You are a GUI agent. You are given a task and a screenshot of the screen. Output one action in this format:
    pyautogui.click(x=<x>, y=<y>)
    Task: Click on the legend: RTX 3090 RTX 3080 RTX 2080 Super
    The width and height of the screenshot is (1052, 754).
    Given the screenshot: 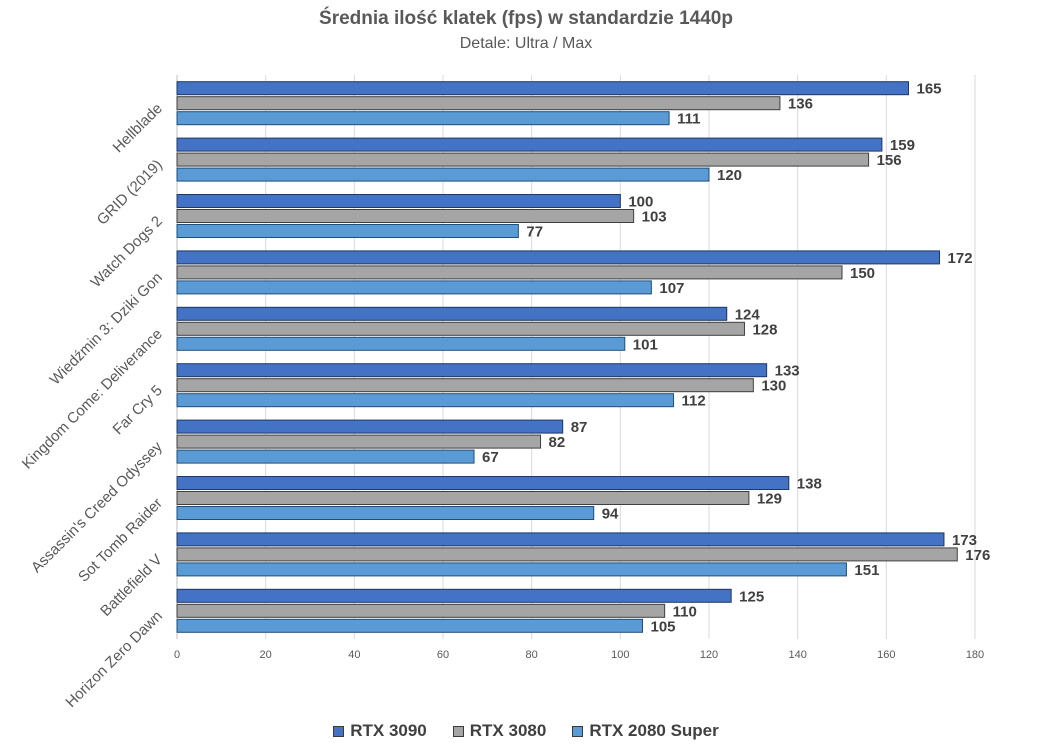 What is the action you would take?
    pyautogui.click(x=526, y=731)
    